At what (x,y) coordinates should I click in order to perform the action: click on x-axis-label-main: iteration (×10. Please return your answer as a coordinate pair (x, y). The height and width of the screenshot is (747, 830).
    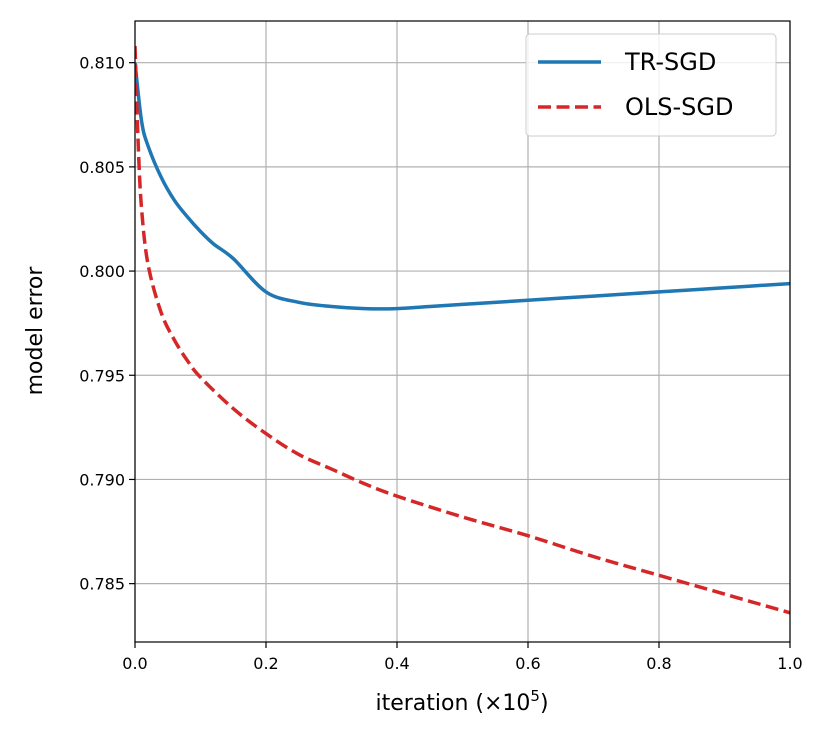
    Looking at the image, I should click on (452, 703).